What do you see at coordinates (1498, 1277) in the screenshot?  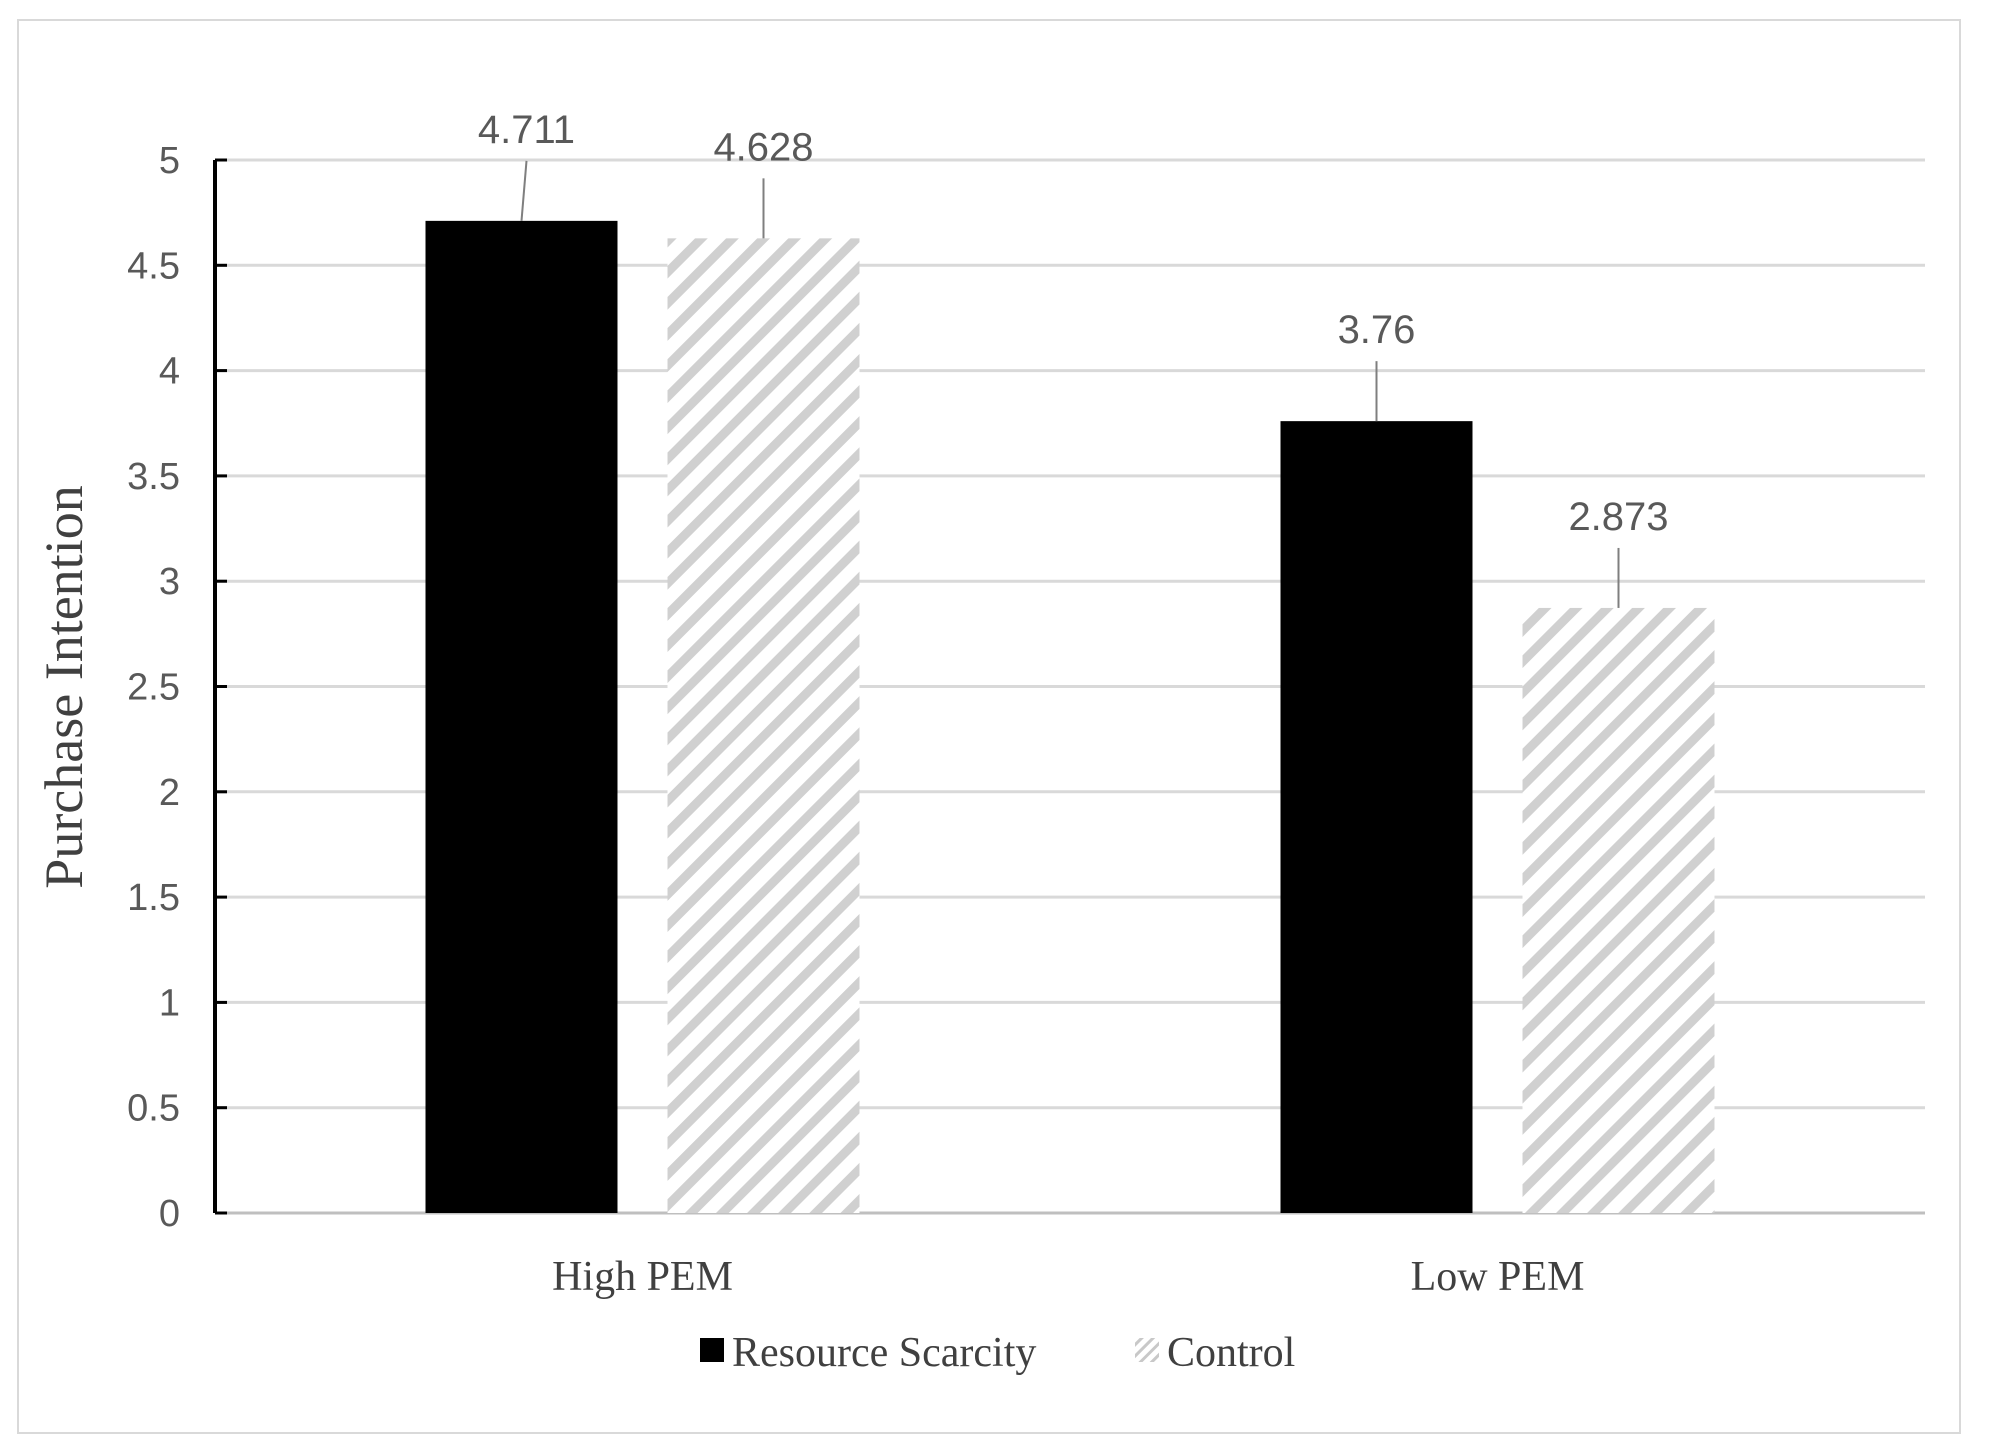 I see `x-category-label: Low PEM` at bounding box center [1498, 1277].